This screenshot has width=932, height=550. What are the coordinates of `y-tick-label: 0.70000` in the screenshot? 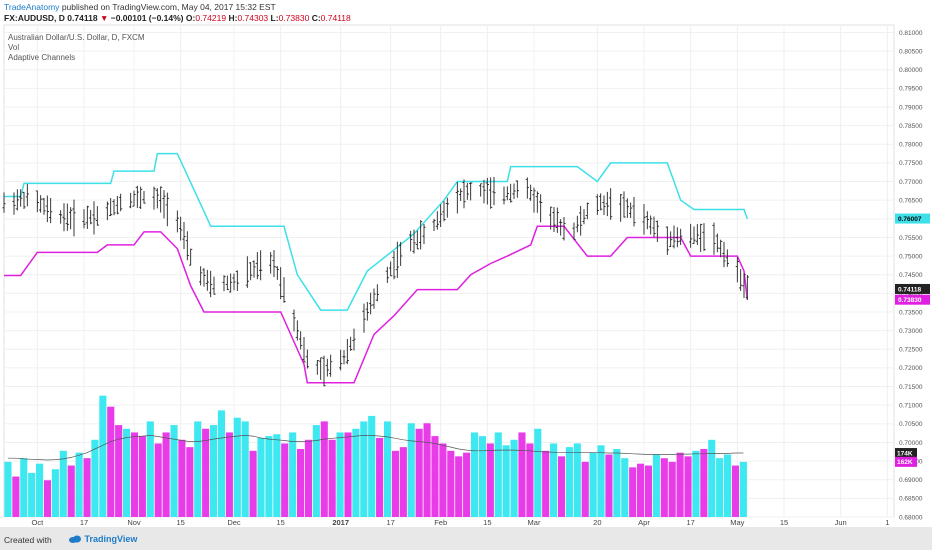 It's located at (911, 443).